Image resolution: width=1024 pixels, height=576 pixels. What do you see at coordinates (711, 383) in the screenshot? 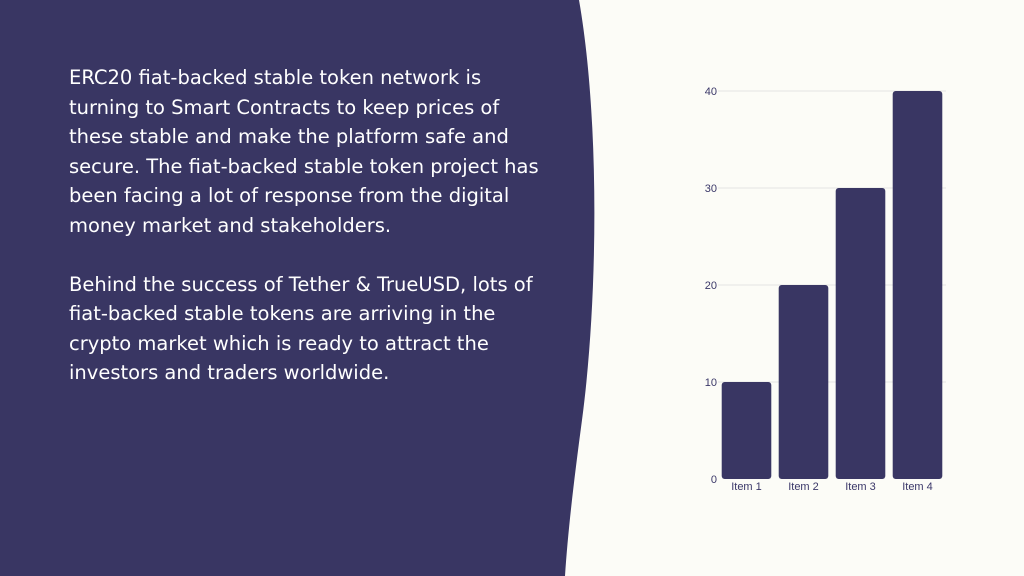
I see `y-tick-label-10: 10` at bounding box center [711, 383].